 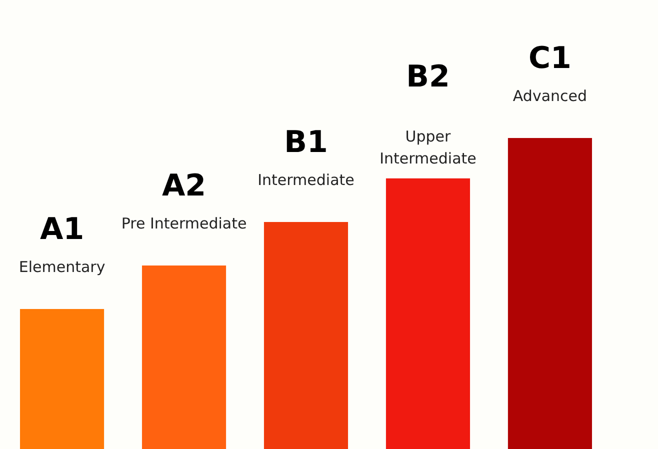 What do you see at coordinates (306, 142) in the screenshot?
I see `x-tick-label: B1` at bounding box center [306, 142].